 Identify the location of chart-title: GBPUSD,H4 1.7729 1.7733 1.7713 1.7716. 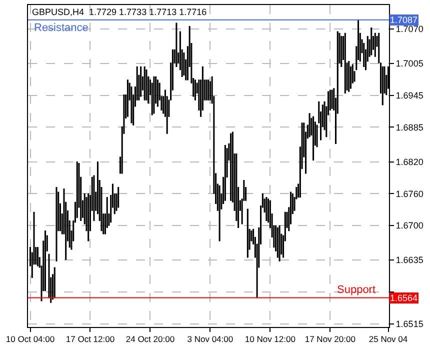
(119, 12).